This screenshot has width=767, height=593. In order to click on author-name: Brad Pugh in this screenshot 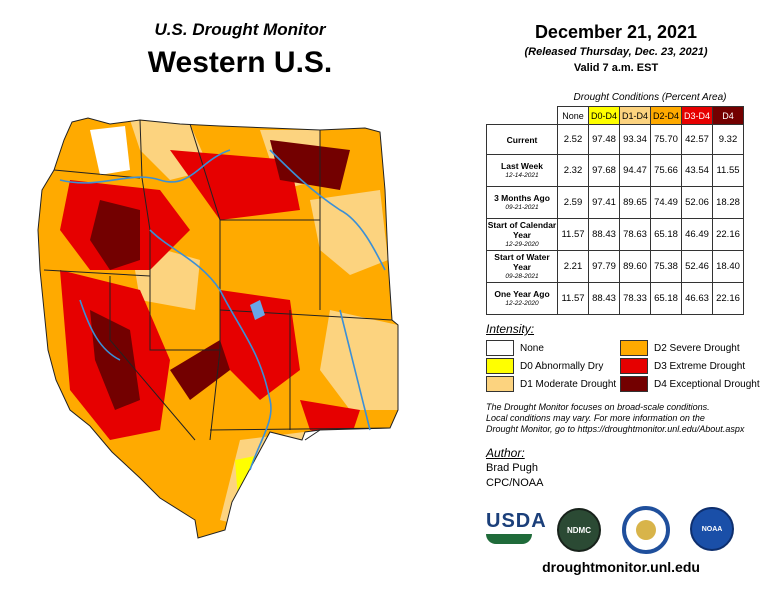, I will do `click(512, 468)`.